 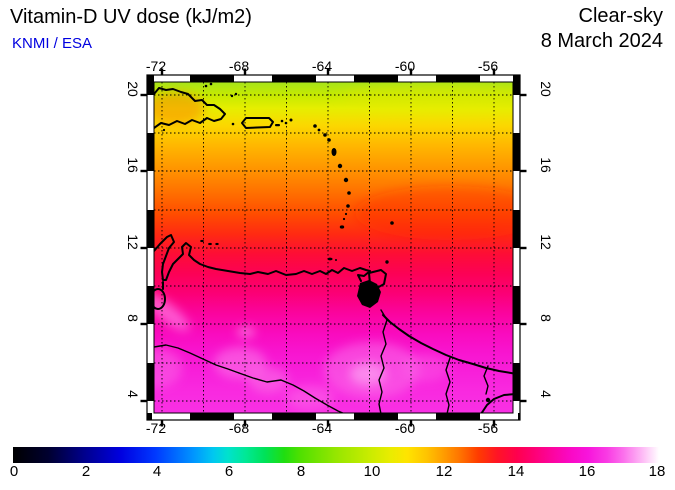 What do you see at coordinates (325, 135) in the screenshot?
I see `st-kitts` at bounding box center [325, 135].